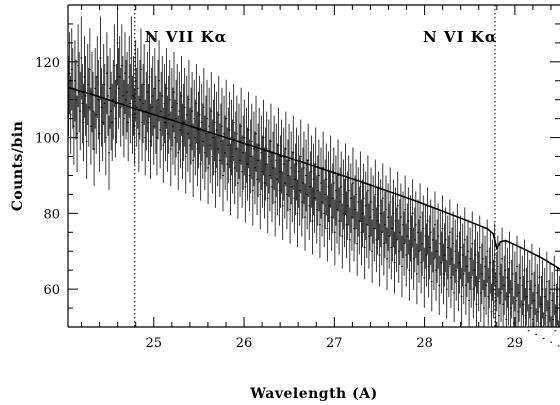  What do you see at coordinates (47, 139) in the screenshot?
I see `y-tick-label: 100` at bounding box center [47, 139].